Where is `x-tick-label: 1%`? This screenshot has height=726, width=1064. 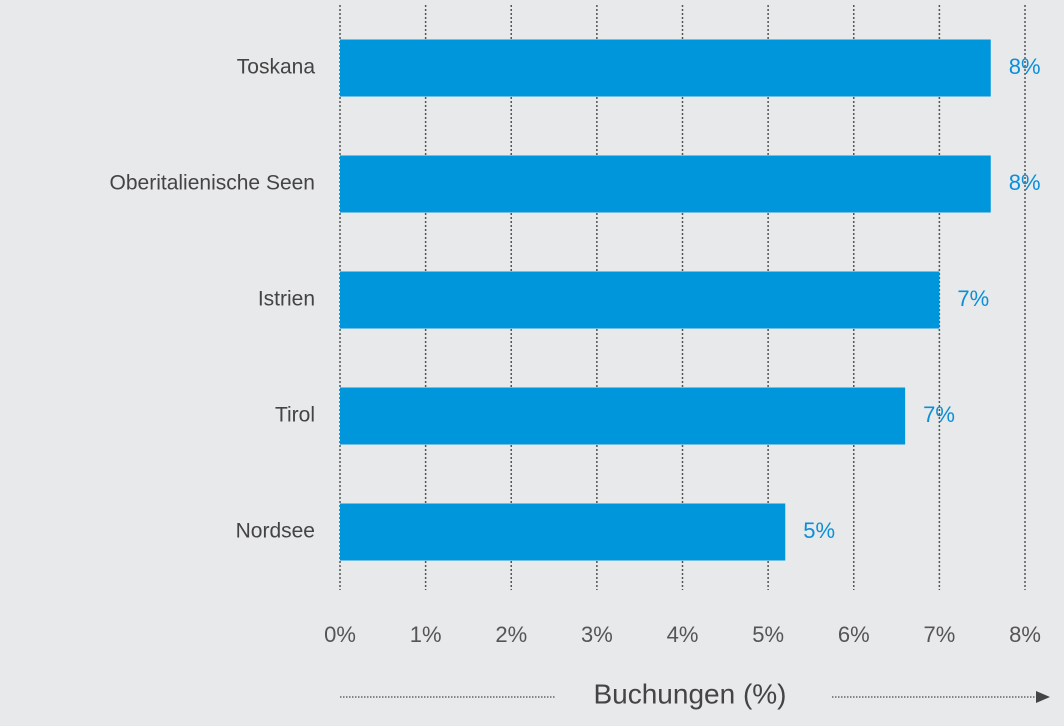 x-tick-label: 1% is located at coordinates (426, 634).